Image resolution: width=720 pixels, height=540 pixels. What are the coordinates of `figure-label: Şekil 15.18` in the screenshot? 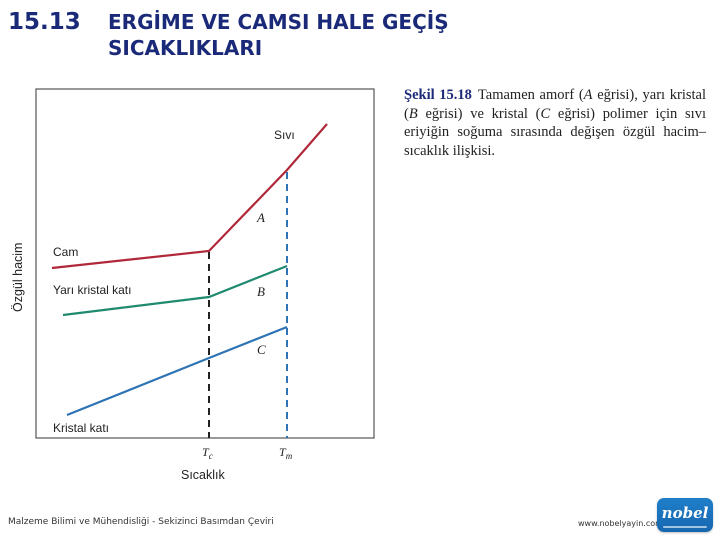 It's located at (438, 95).